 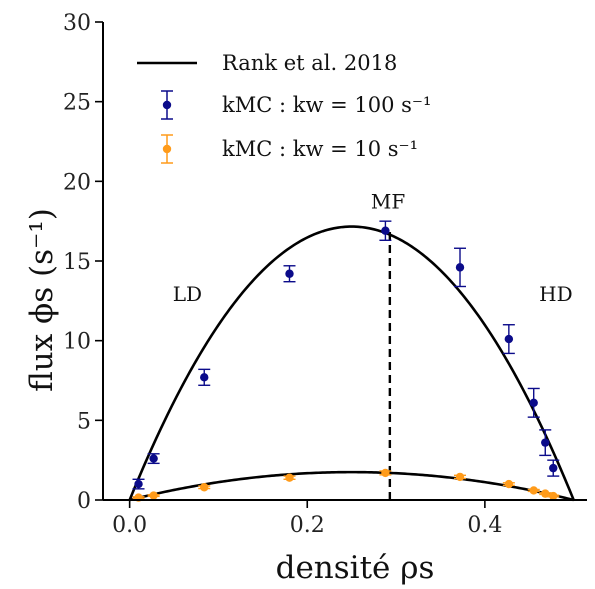 I want to click on y-tick-label: 20, so click(x=77, y=182).